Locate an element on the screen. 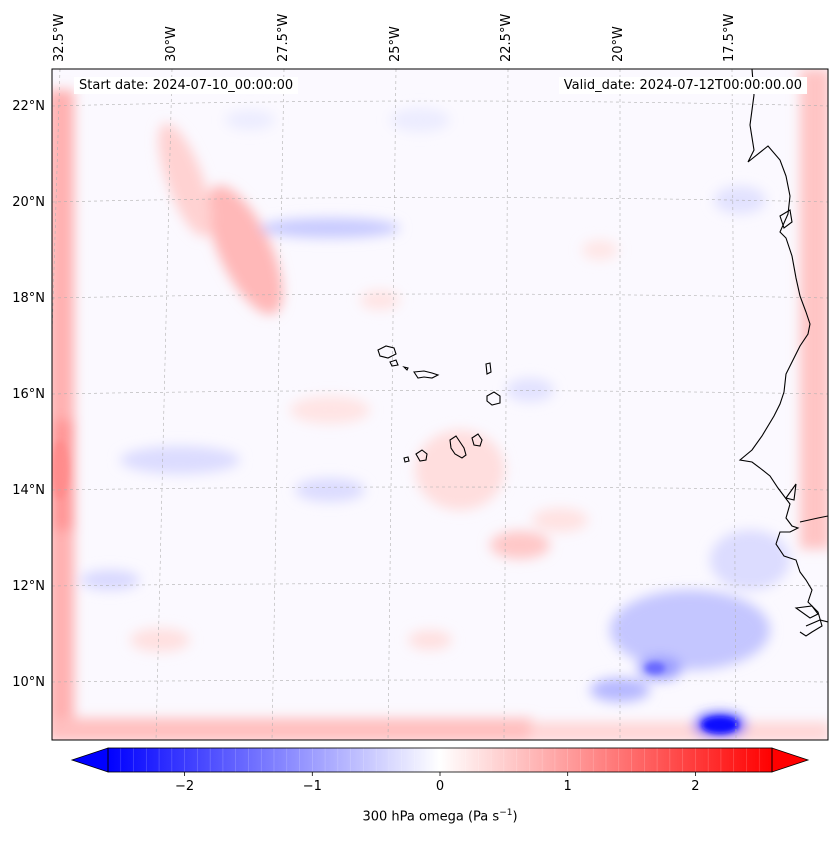 The width and height of the screenshot is (837, 843). island-santa-luzia is located at coordinates (405, 368).